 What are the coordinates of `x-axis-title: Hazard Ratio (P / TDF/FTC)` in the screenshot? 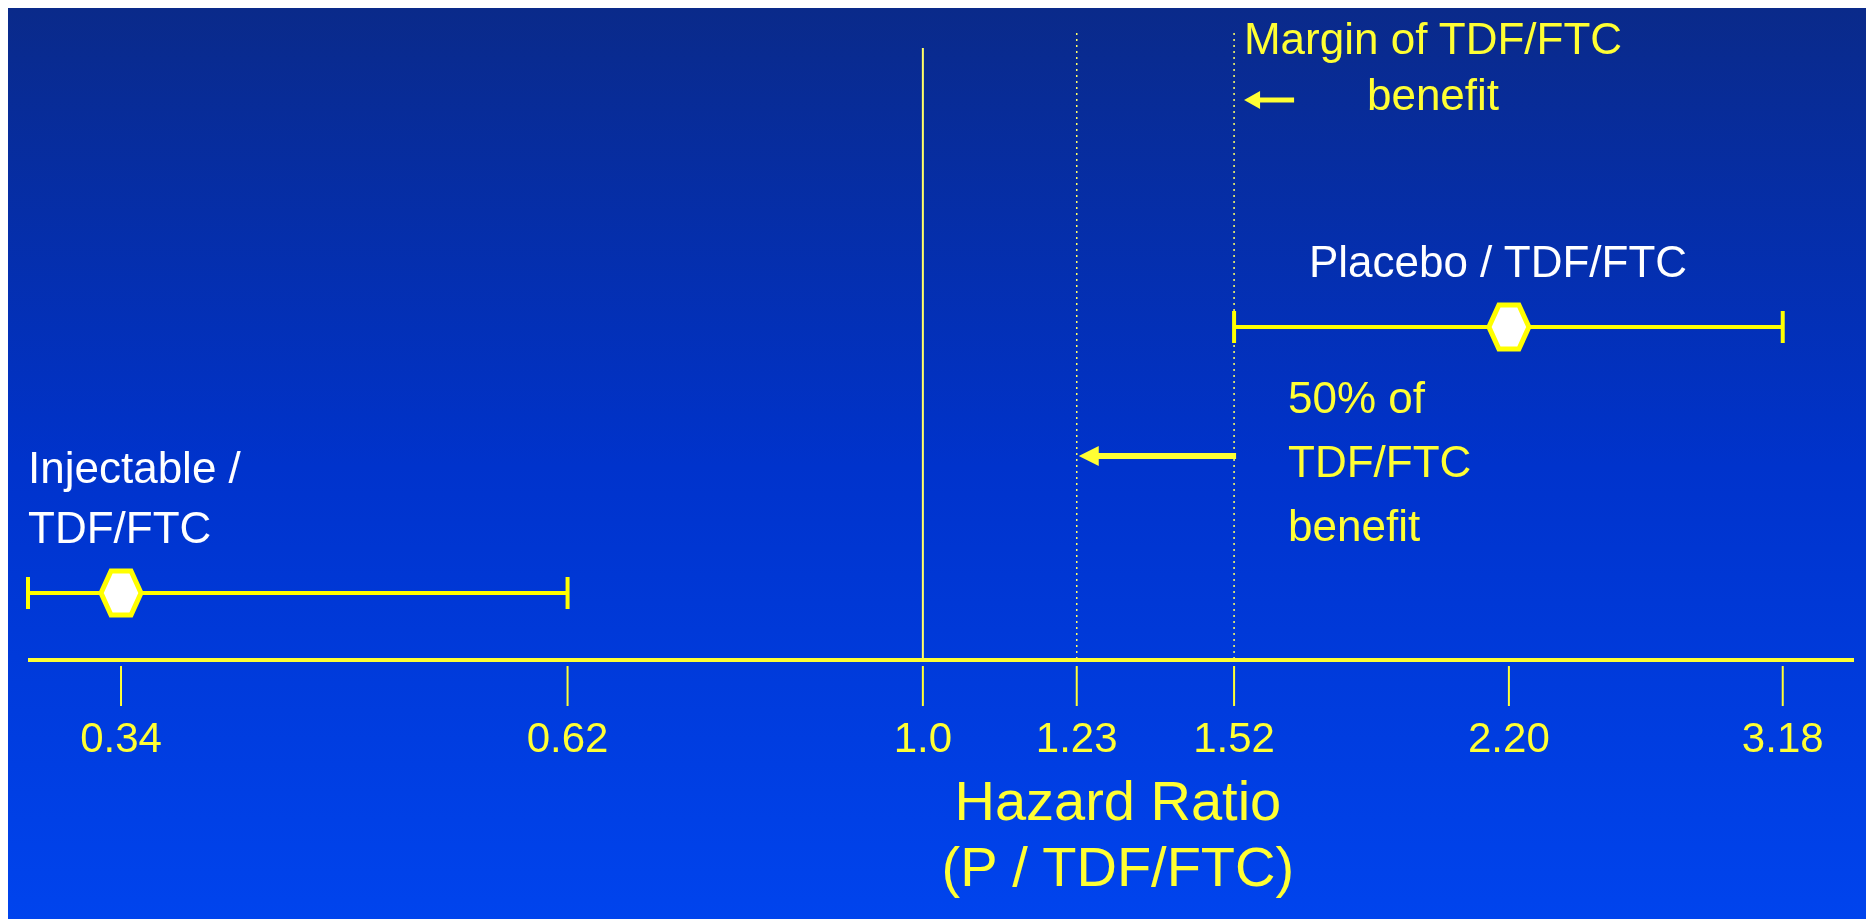 It's located at (1118, 833).